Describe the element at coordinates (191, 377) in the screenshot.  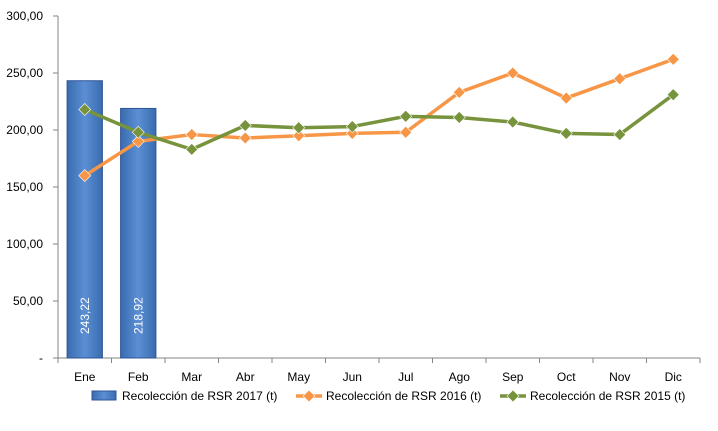
I see `x-tick-label: Mar` at that location.